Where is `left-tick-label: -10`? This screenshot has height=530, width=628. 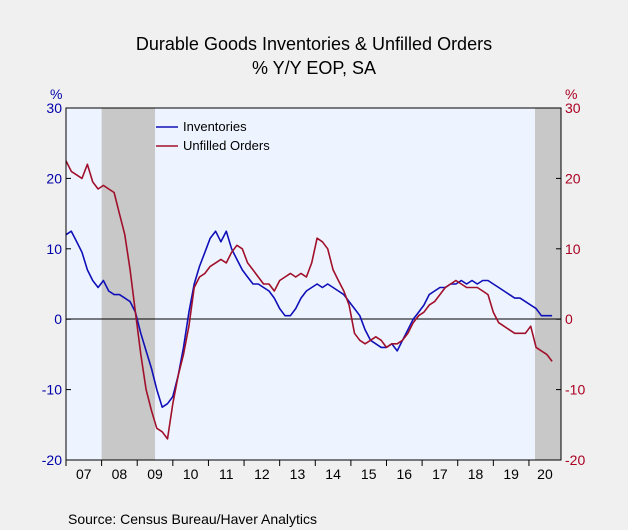
left-tick-label: -10 is located at coordinates (52, 390).